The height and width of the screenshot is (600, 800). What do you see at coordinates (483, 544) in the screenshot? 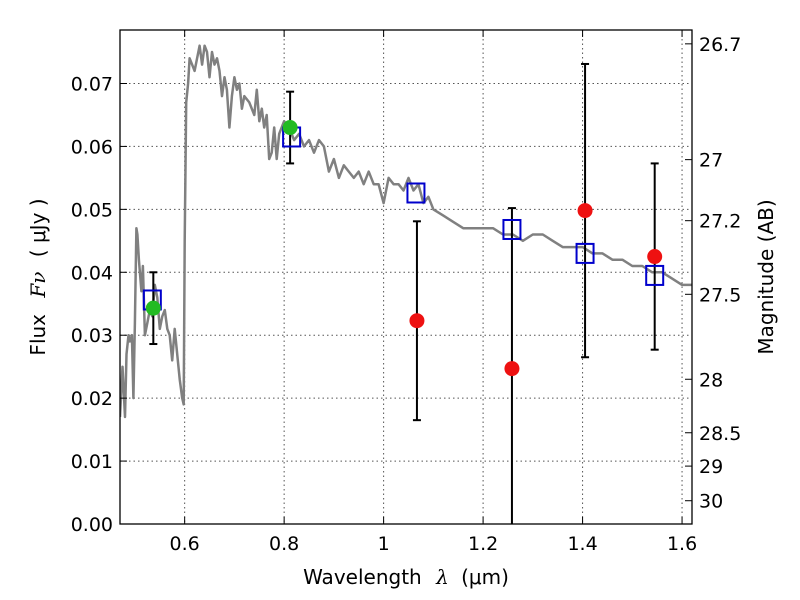
I see `x-tick-label: 1.2` at bounding box center [483, 544].